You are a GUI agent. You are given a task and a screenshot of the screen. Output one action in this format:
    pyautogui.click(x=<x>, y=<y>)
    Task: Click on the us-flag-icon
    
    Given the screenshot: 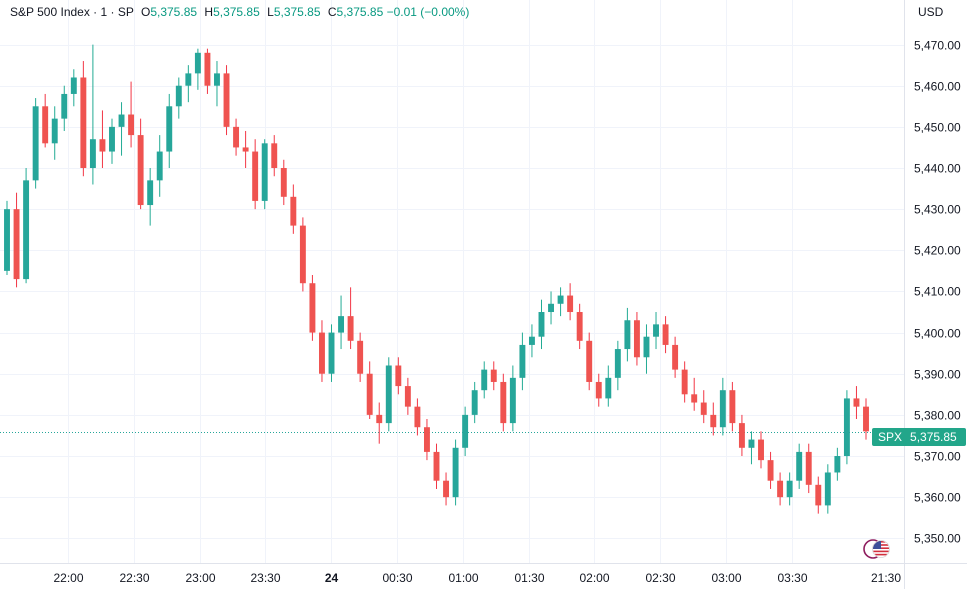 What is the action you would take?
    pyautogui.click(x=877, y=549)
    